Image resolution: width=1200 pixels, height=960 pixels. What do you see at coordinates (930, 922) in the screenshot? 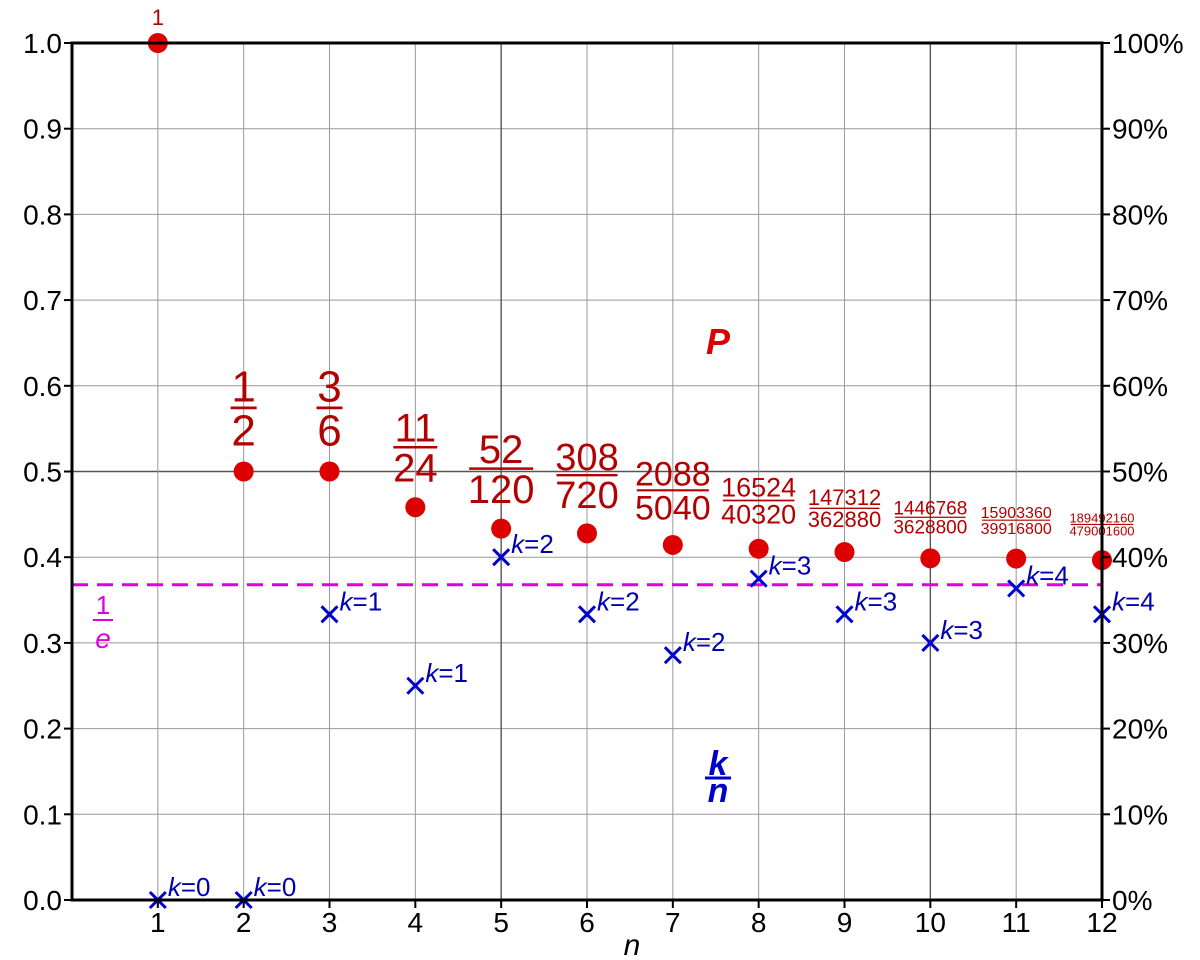
I see `x-tick-label: 10` at bounding box center [930, 922].